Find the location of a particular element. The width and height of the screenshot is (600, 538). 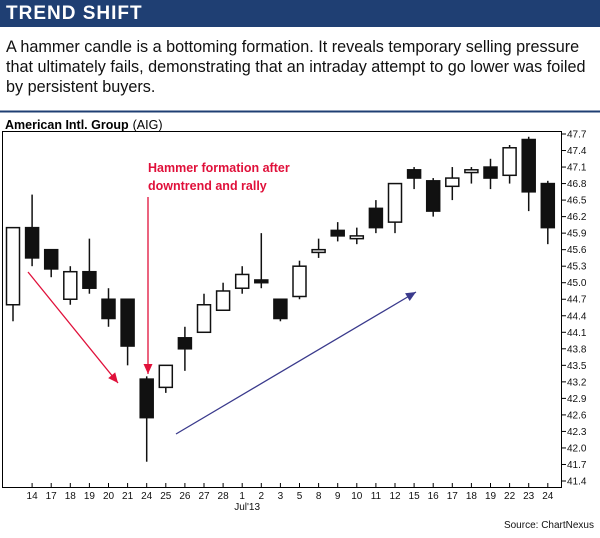

x-tick-label: 28 is located at coordinates (224, 496).